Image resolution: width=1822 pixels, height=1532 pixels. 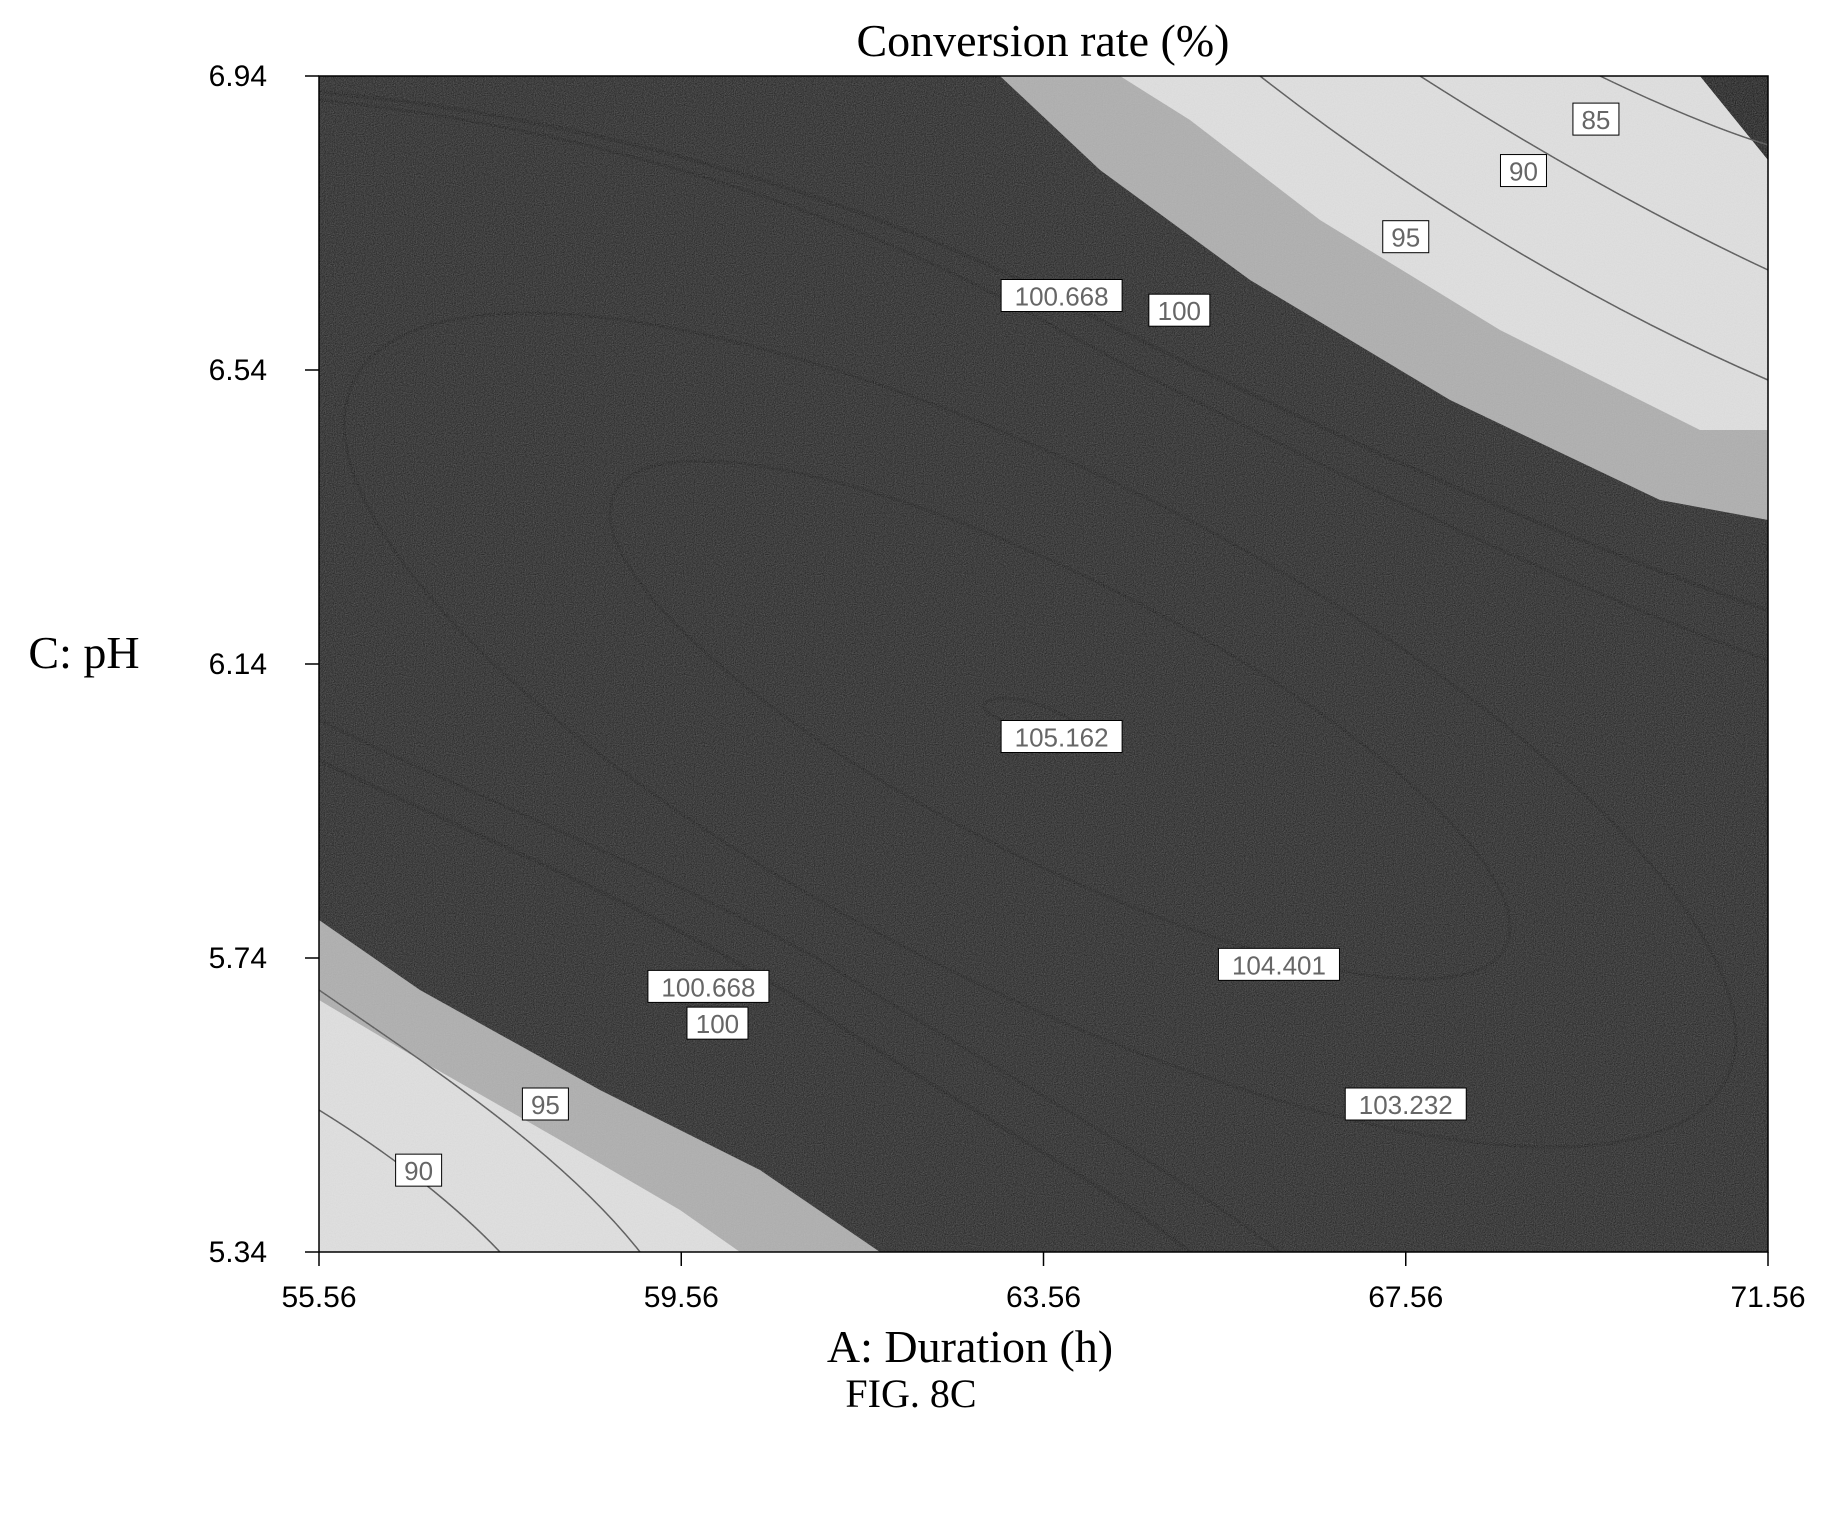 I want to click on y-tick-label: 6.54, so click(x=238, y=370).